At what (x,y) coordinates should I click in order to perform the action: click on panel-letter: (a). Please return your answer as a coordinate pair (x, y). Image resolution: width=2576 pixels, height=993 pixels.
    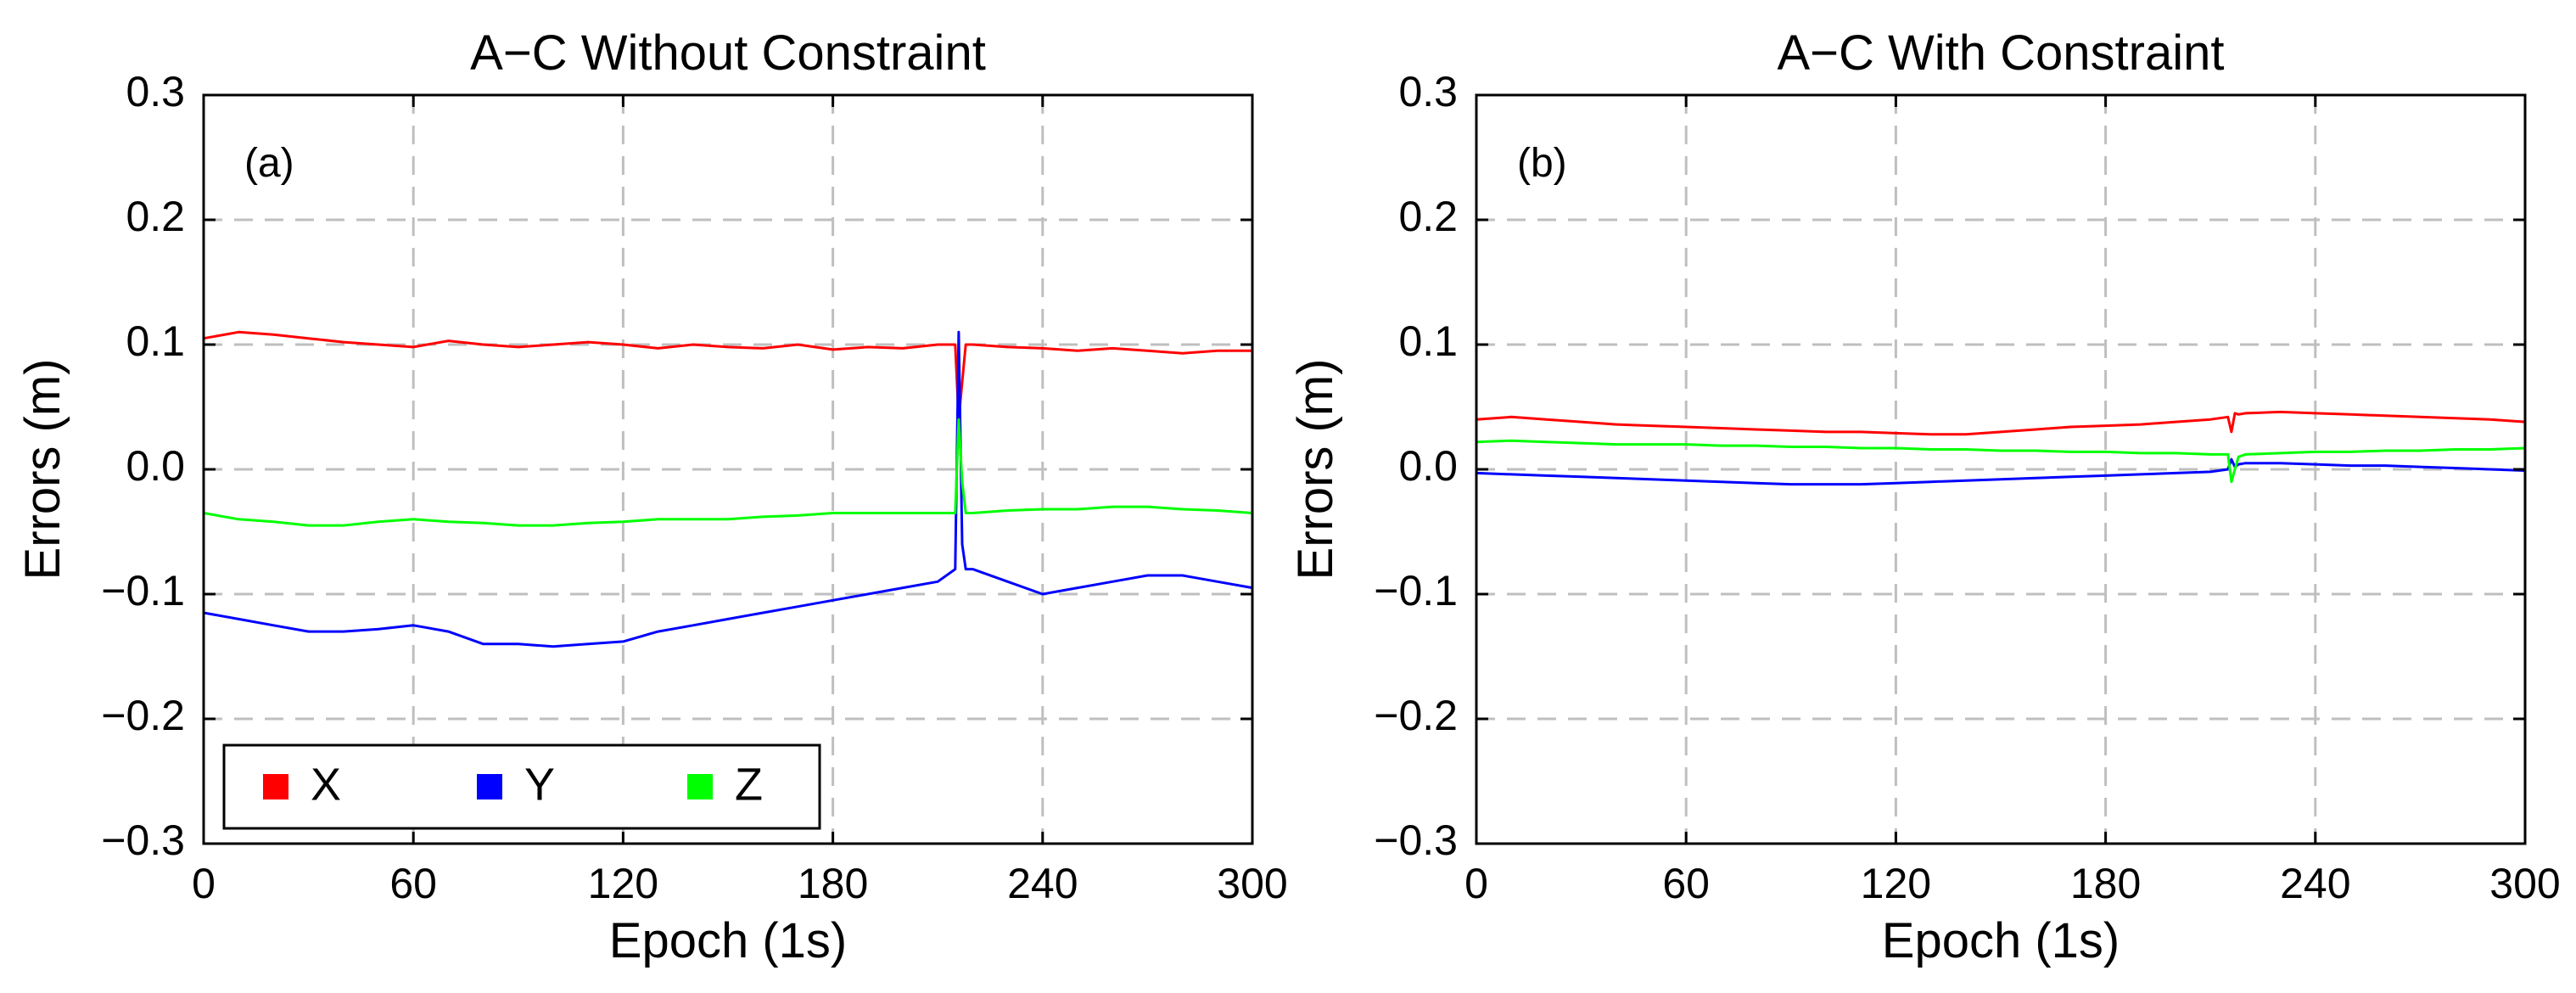
    Looking at the image, I should click on (269, 163).